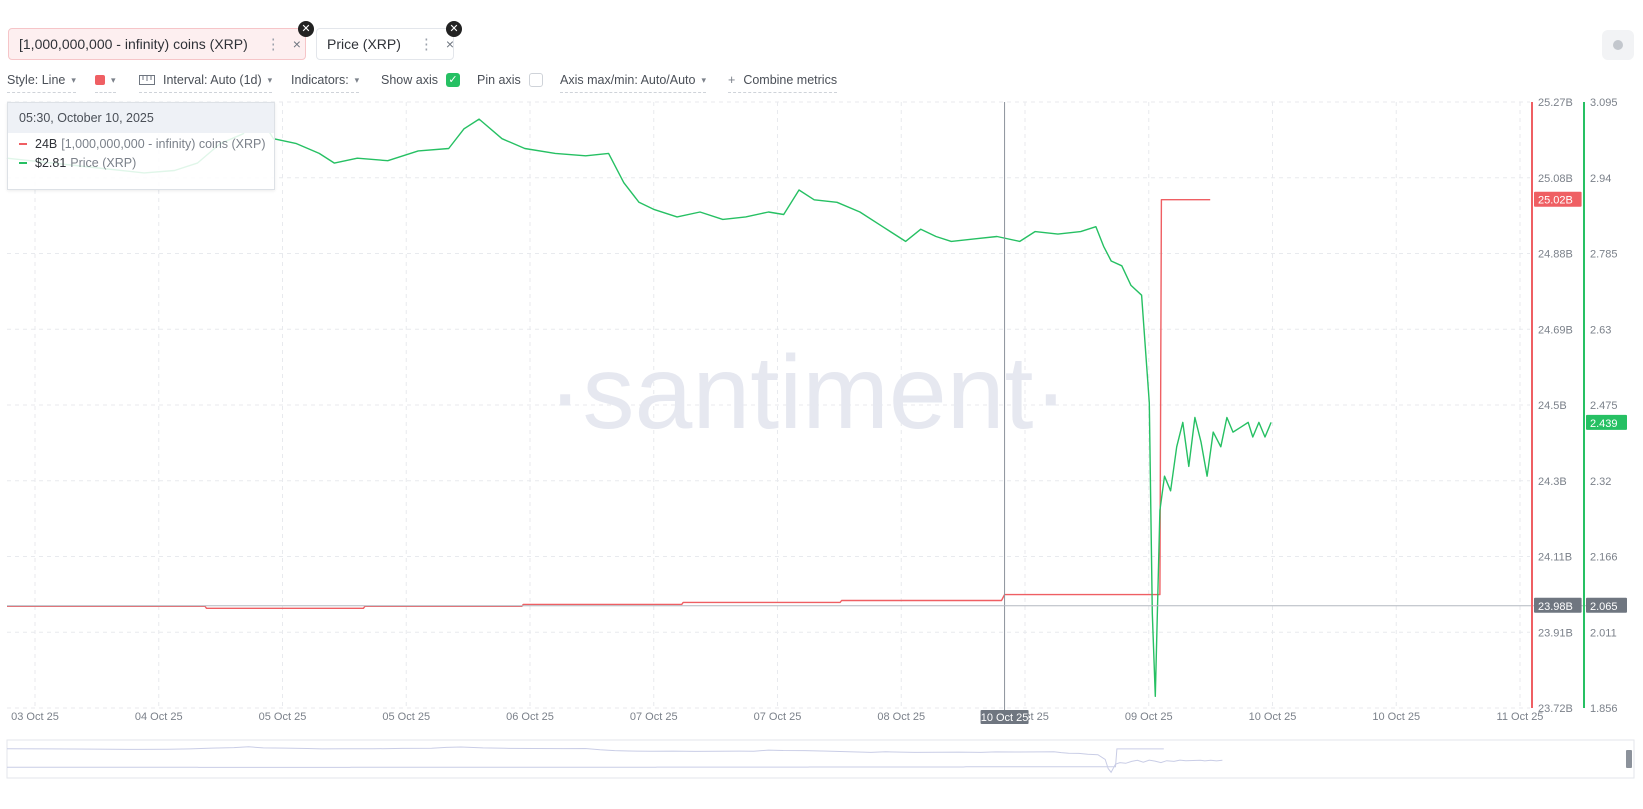 The height and width of the screenshot is (809, 1643). What do you see at coordinates (1604, 255) in the screenshot?
I see `y-tick-label: 2.785` at bounding box center [1604, 255].